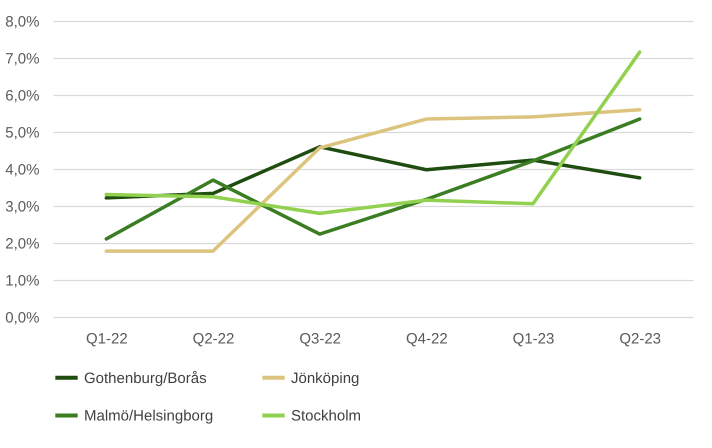  I want to click on legend-label: Gothenburg/Borås, so click(145, 378).